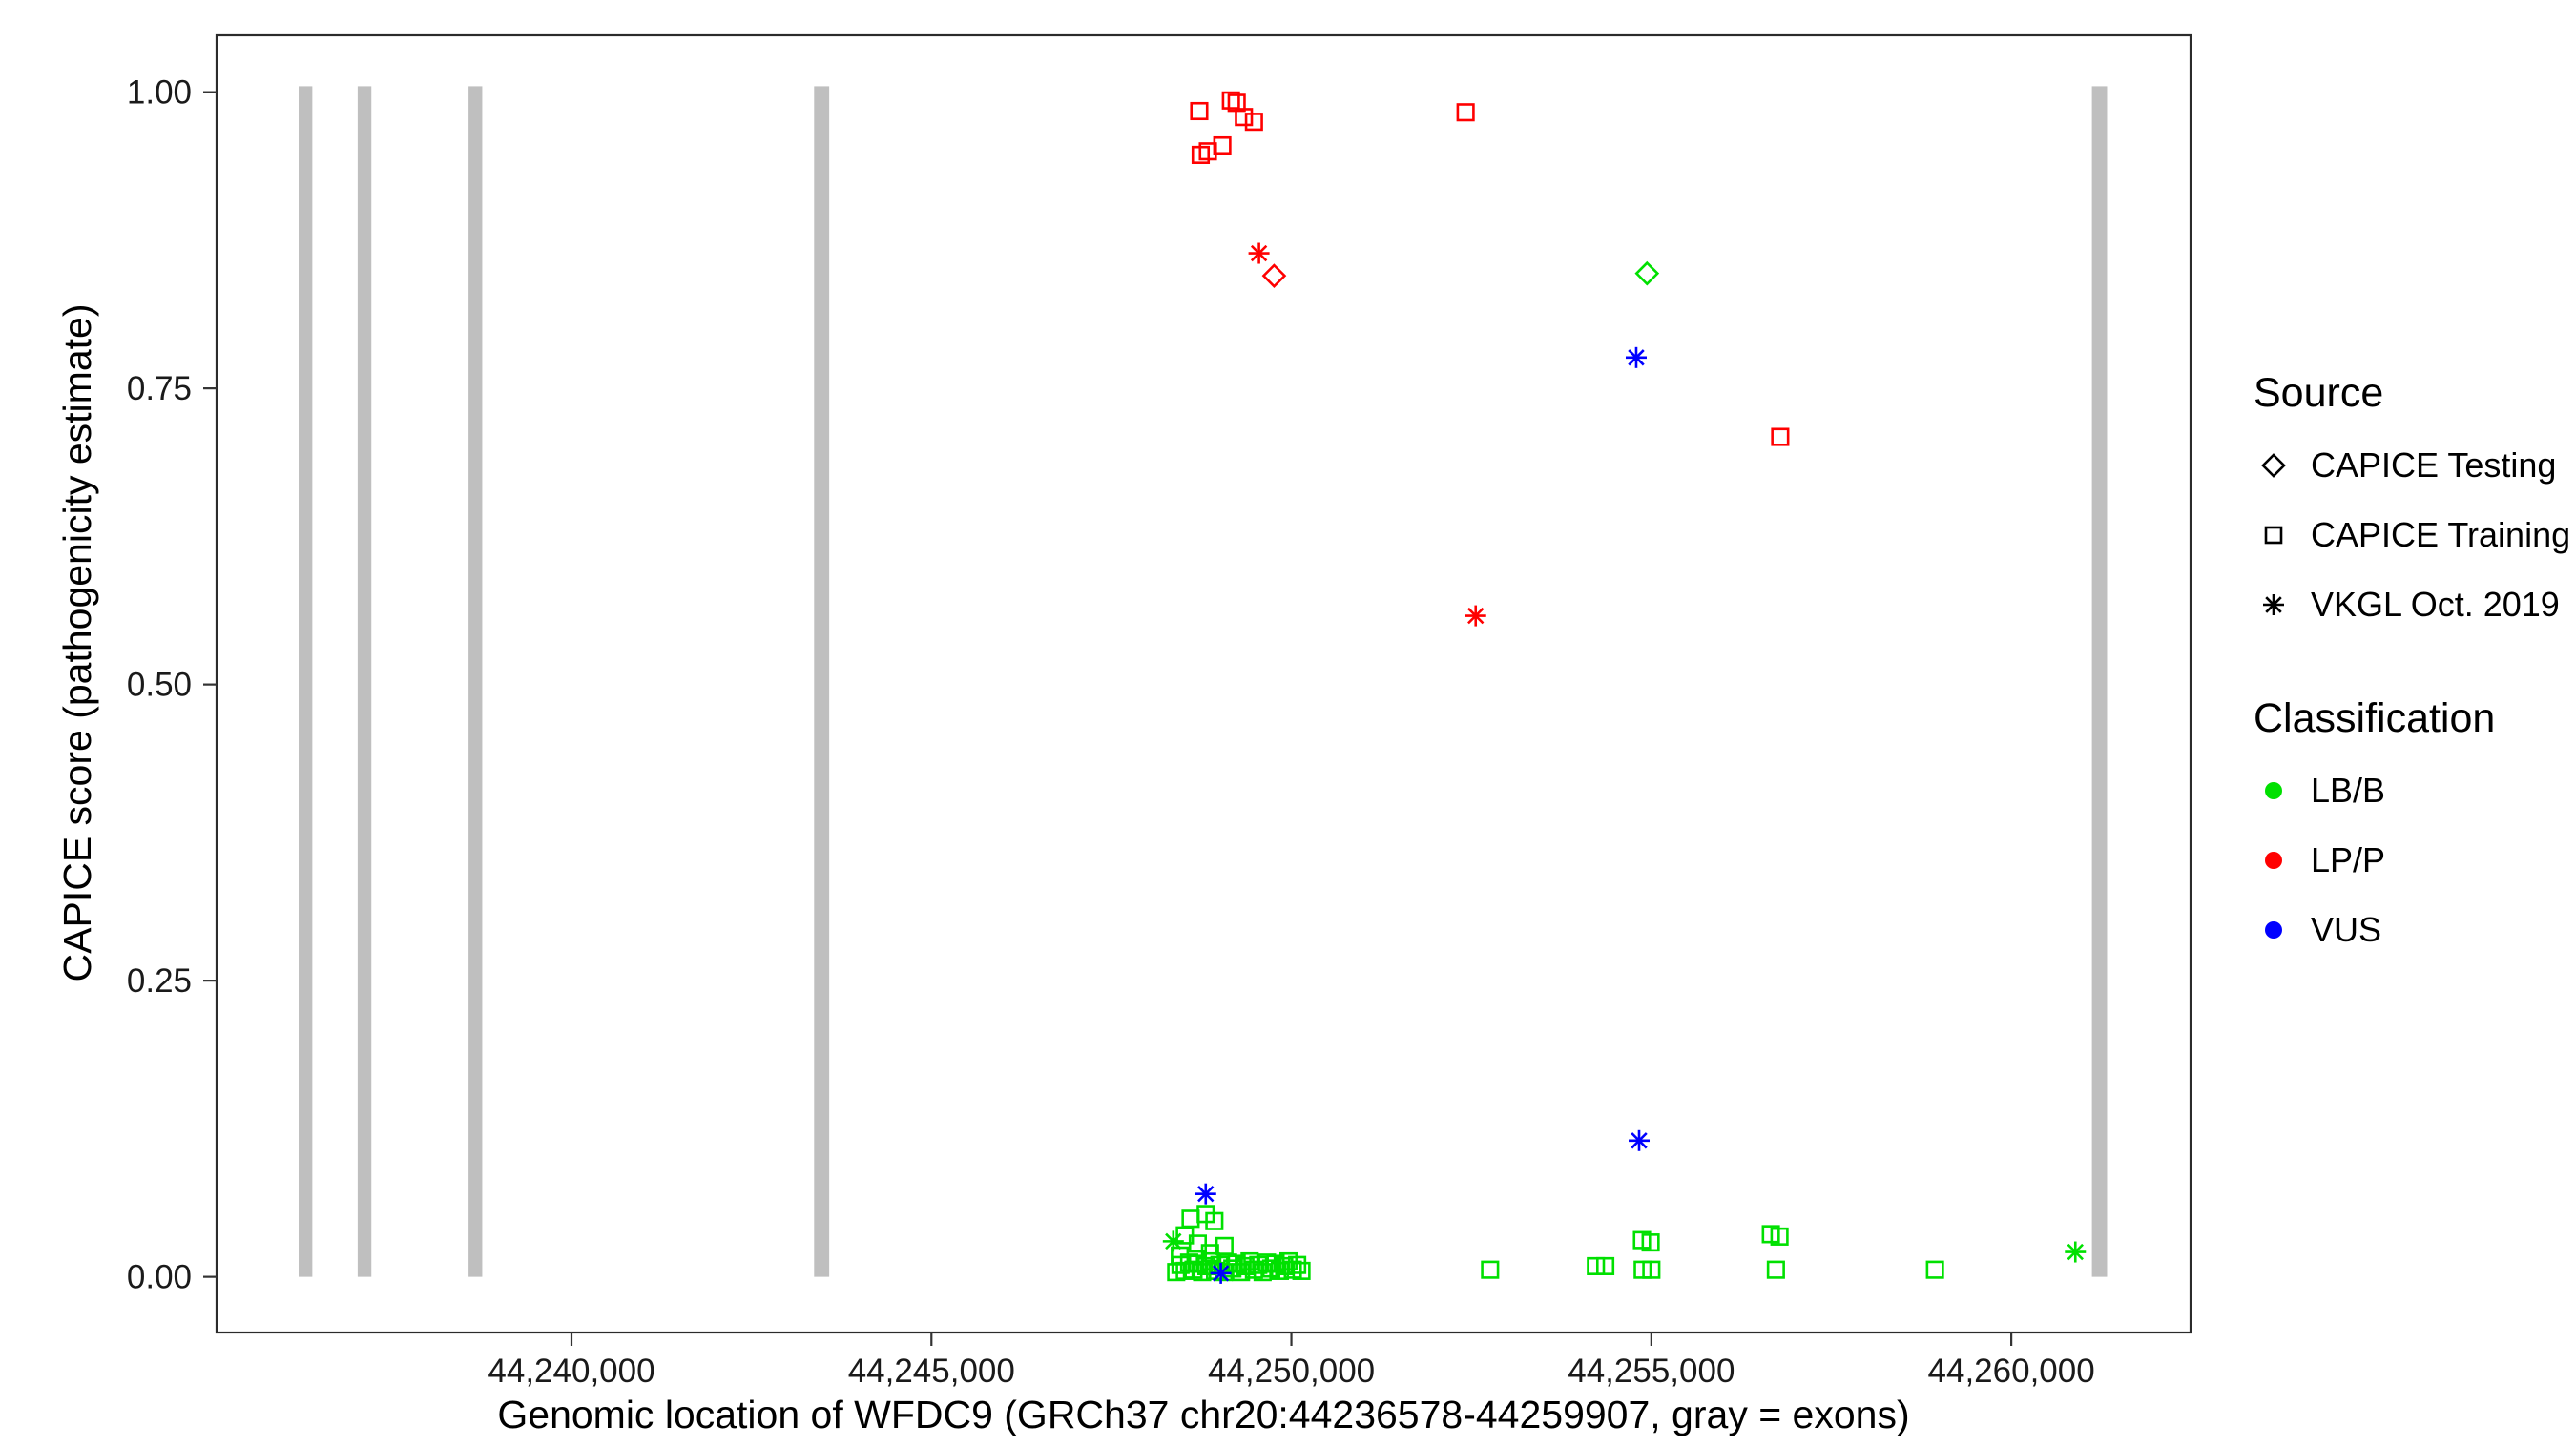  I want to click on diamond-icon, so click(2273, 465).